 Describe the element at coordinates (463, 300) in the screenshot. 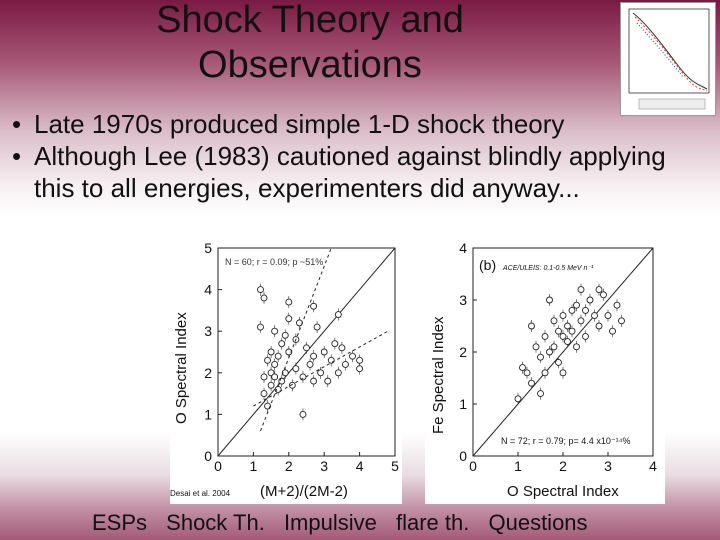

I see `plot-b-ytick-label: 3` at that location.